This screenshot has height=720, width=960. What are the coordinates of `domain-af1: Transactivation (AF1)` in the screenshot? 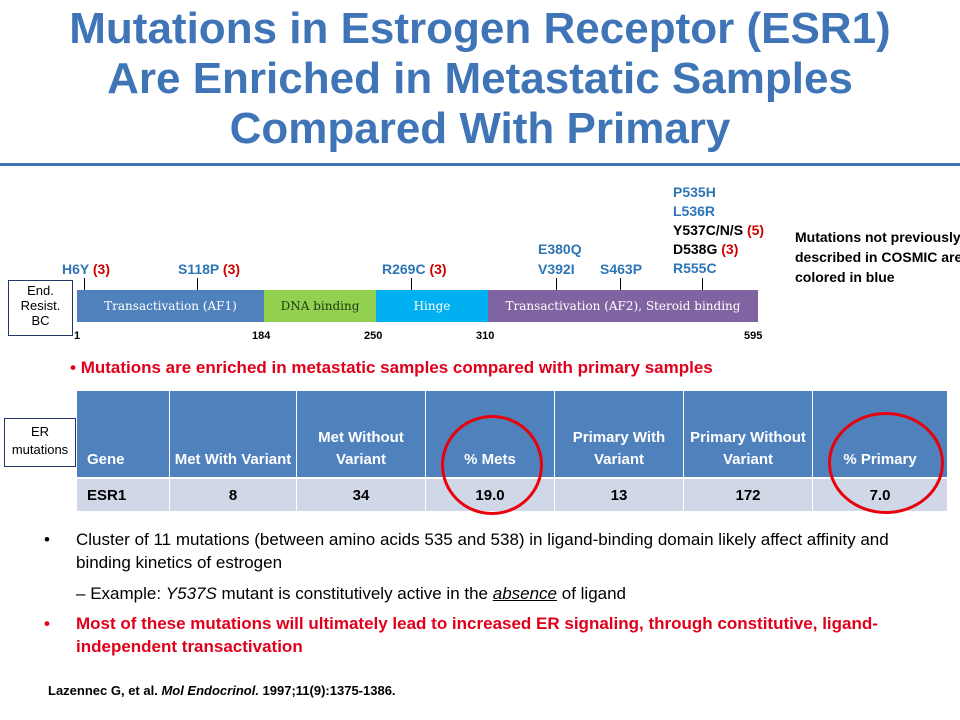 It's located at (170, 306).